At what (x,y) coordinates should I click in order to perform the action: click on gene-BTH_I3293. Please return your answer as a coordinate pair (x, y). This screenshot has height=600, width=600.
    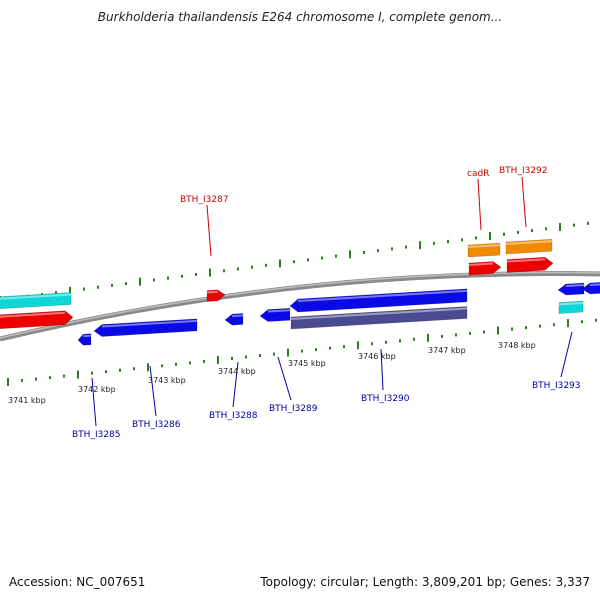
    Looking at the image, I should click on (571, 289).